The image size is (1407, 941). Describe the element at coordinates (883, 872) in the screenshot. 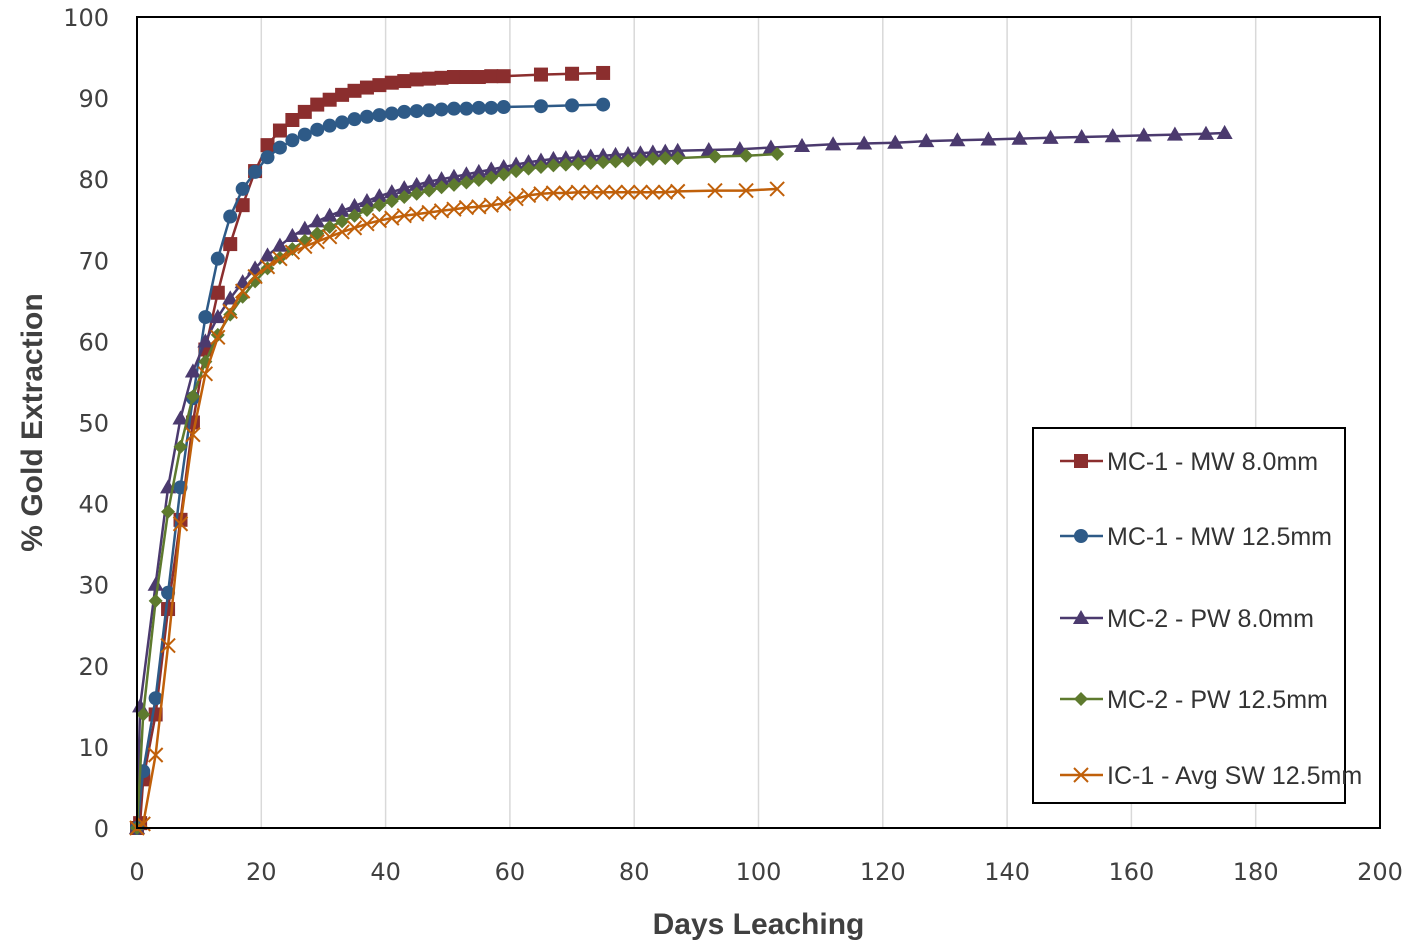

I see `x-tick-label: 120` at that location.